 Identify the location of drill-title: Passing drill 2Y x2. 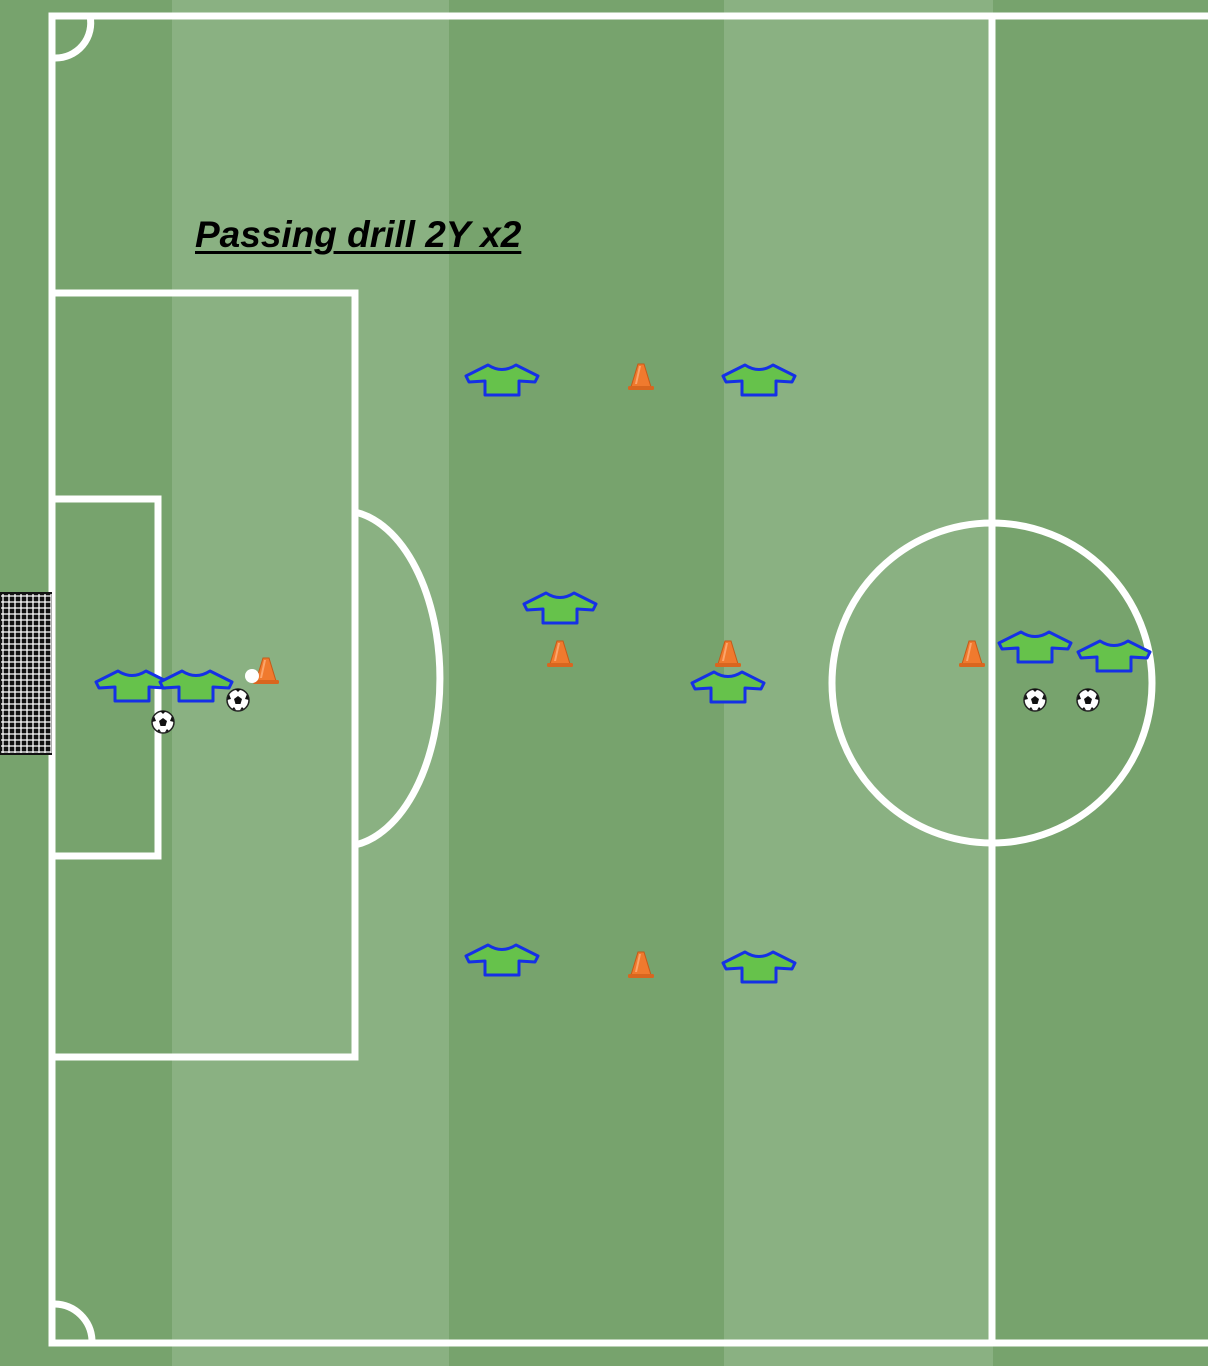
(358, 234).